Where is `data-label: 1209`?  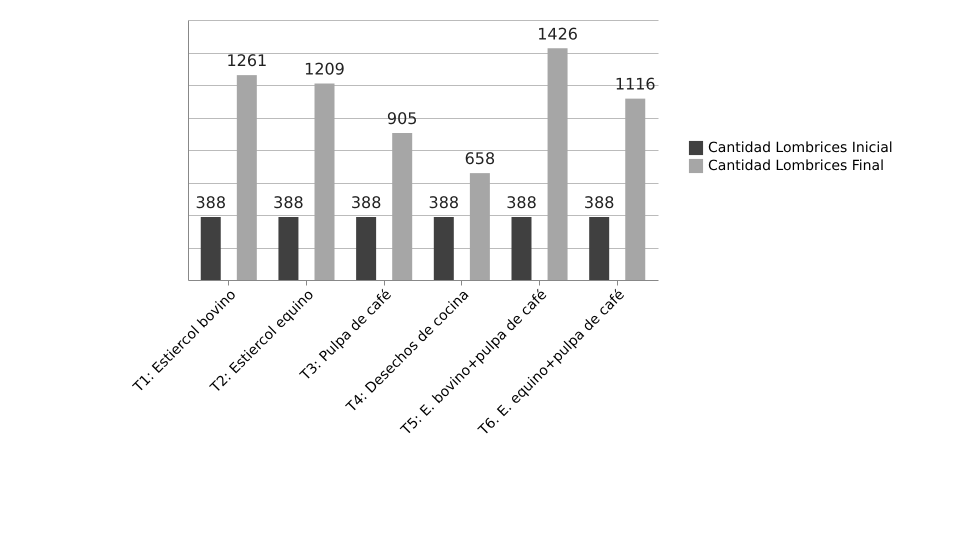 data-label: 1209 is located at coordinates (324, 69).